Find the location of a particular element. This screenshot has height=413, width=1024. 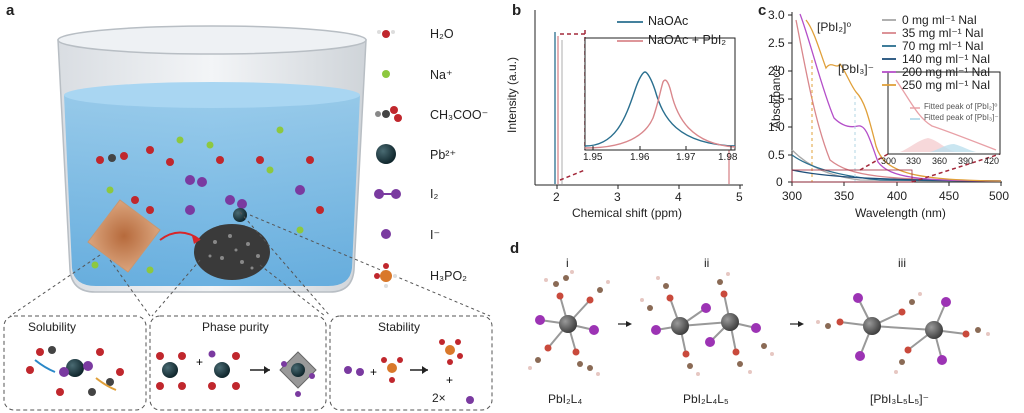

b-inset-xtick-3: 1.97 is located at coordinates (686, 157).